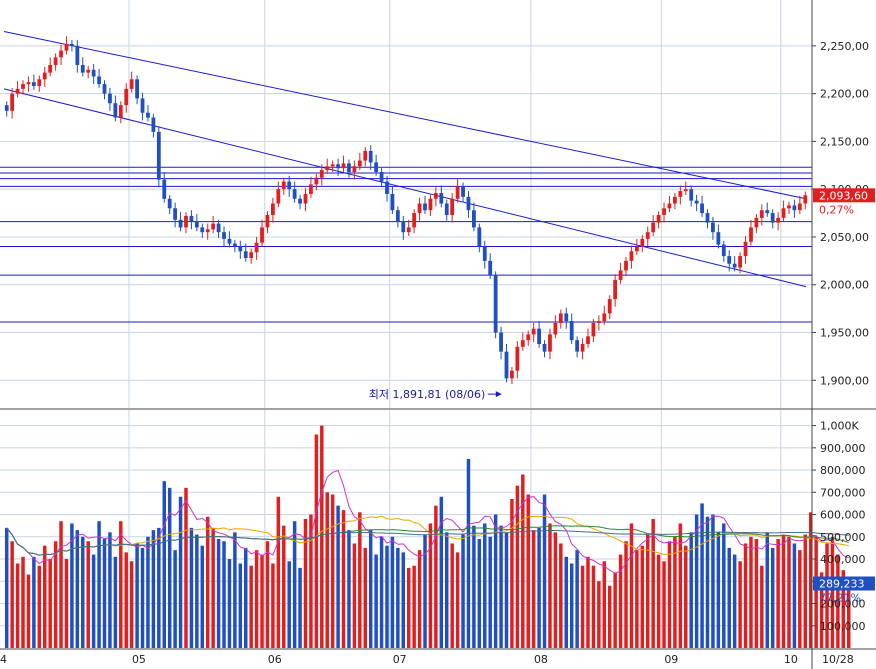  Describe the element at coordinates (843, 470) in the screenshot. I see `volume-tick-label: 800,000` at that location.